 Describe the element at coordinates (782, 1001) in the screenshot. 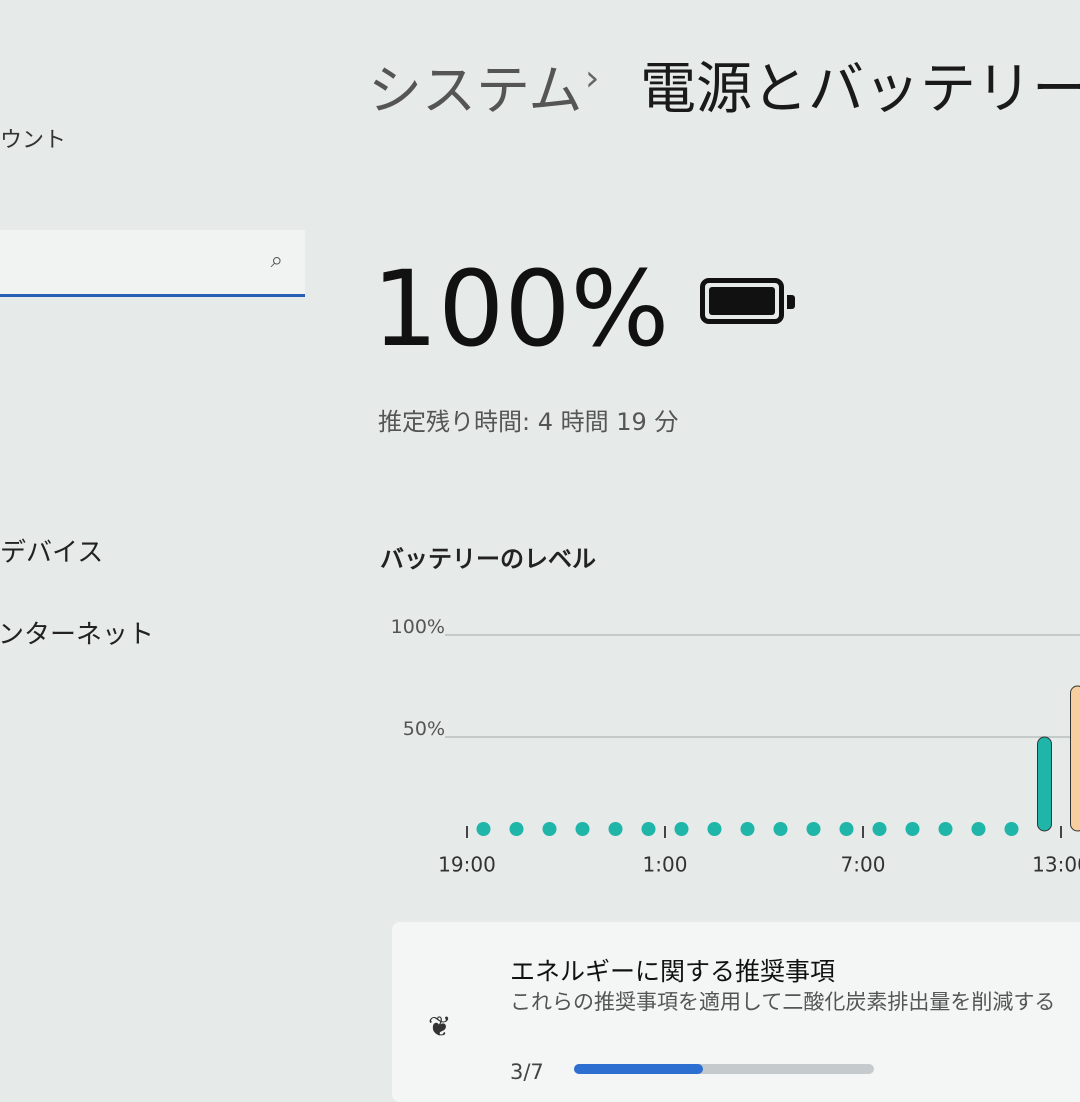

I see `recommendation-description: これらの推奨事項を適用して二酸化炭素排出量を削減する` at that location.